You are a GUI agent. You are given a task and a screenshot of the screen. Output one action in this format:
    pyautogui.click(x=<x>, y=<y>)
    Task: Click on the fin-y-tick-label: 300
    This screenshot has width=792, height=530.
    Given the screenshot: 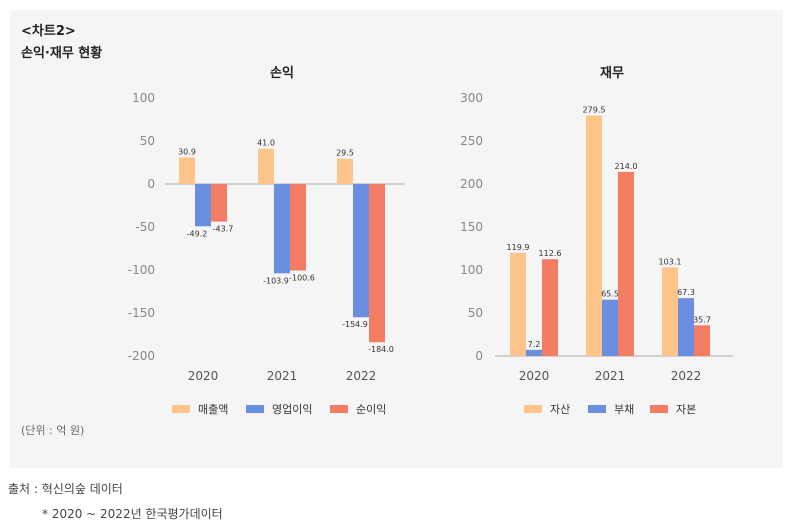 What is the action you would take?
    pyautogui.click(x=471, y=98)
    